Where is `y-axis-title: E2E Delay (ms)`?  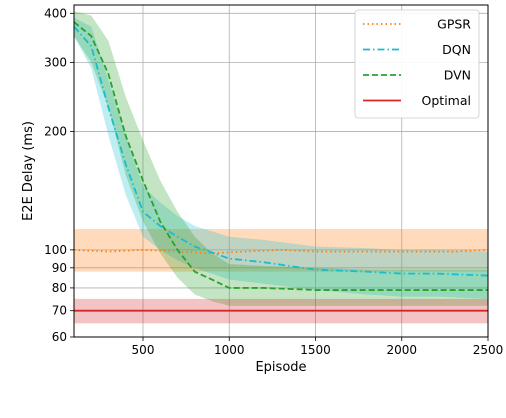 y-axis-title: E2E Delay (ms) is located at coordinates (28, 171).